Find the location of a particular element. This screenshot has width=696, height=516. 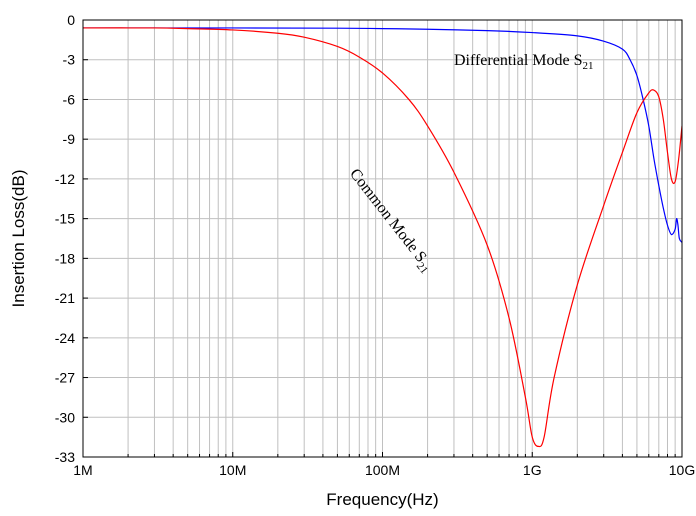

y-tick-label: -6 is located at coordinates (69, 99).